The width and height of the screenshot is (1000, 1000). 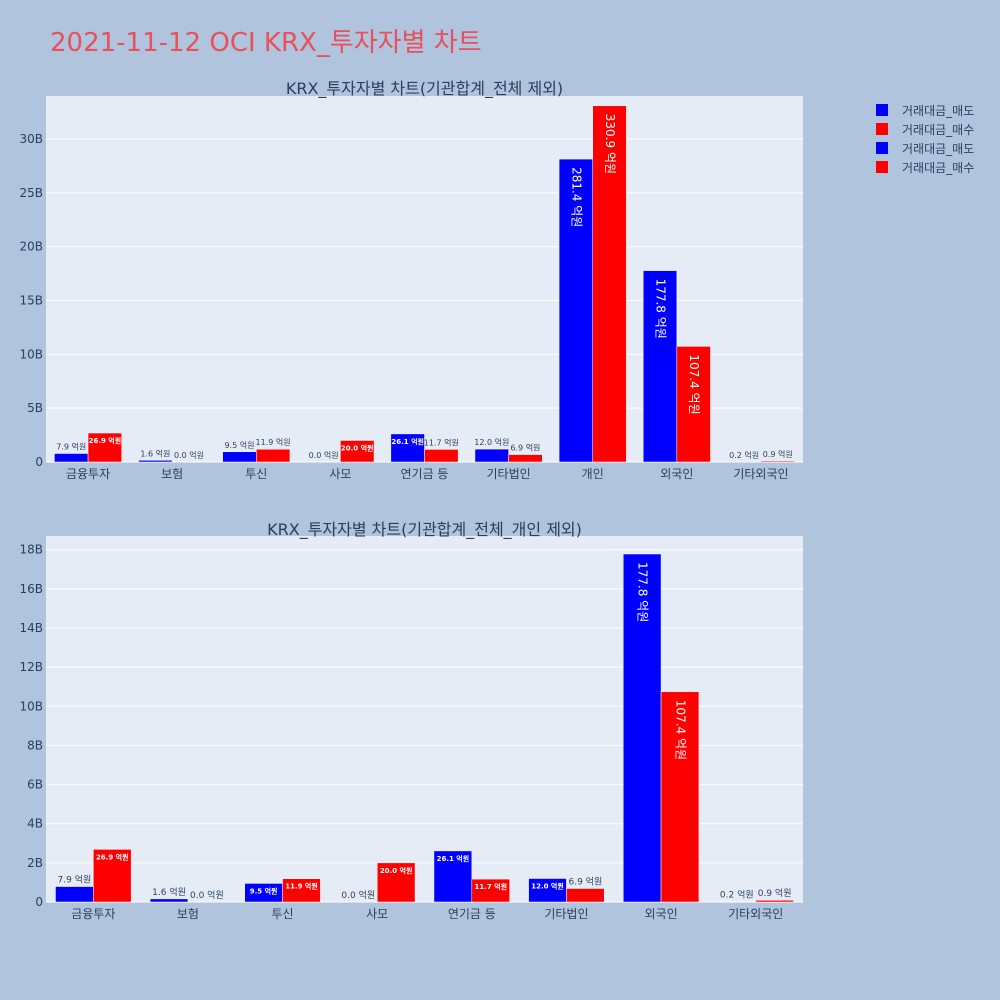 What do you see at coordinates (35, 824) in the screenshot?
I see `y-tick-label: 4B` at bounding box center [35, 824].